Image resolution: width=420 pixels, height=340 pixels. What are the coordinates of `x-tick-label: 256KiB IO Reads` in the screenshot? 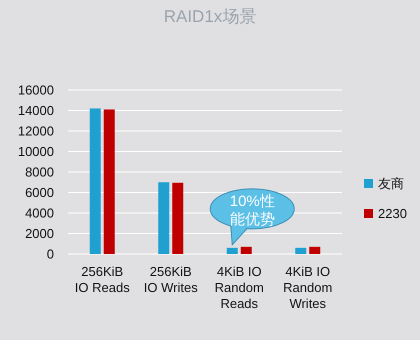 It's located at (102, 279).